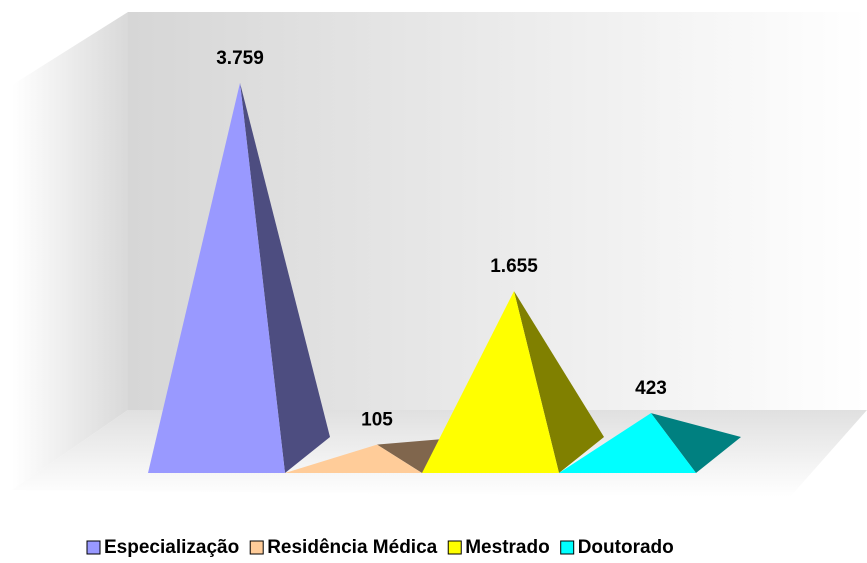 Image resolution: width=867 pixels, height=563 pixels. Describe the element at coordinates (626, 547) in the screenshot. I see `legend-label: Doutorado` at that location.